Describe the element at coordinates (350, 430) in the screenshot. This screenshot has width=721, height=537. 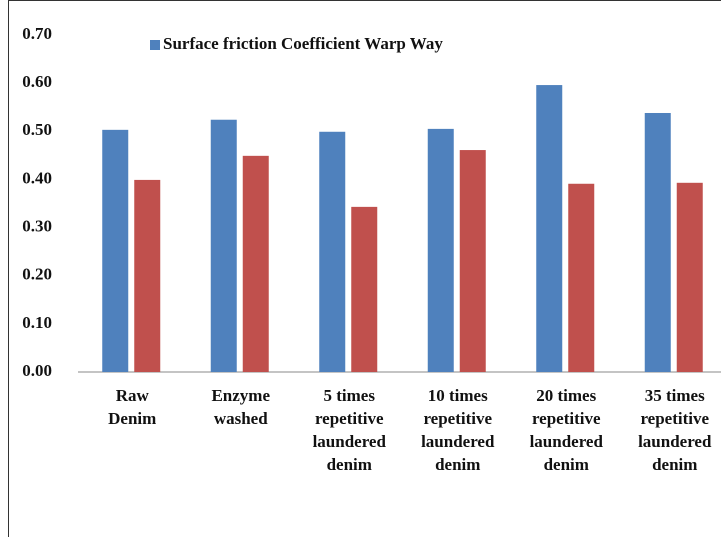
I see `x-tick-label: 5 times repetitive laundered denim` at that location.